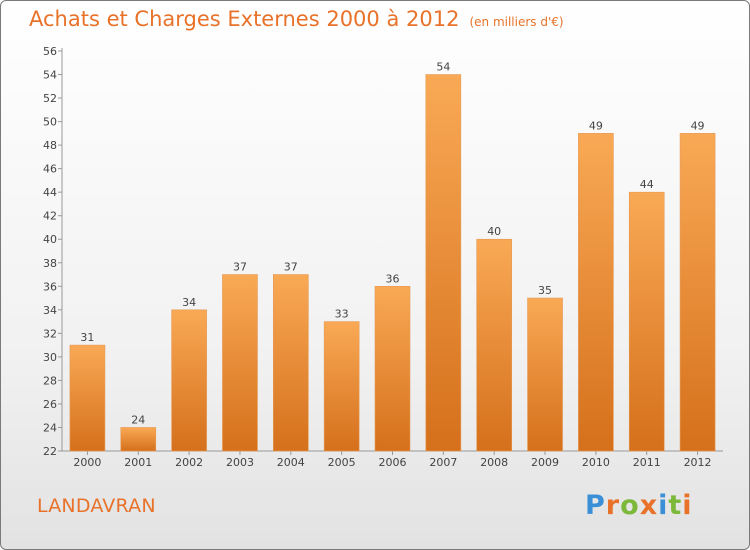  What do you see at coordinates (649, 505) in the screenshot?
I see `logo-letter: x` at bounding box center [649, 505].